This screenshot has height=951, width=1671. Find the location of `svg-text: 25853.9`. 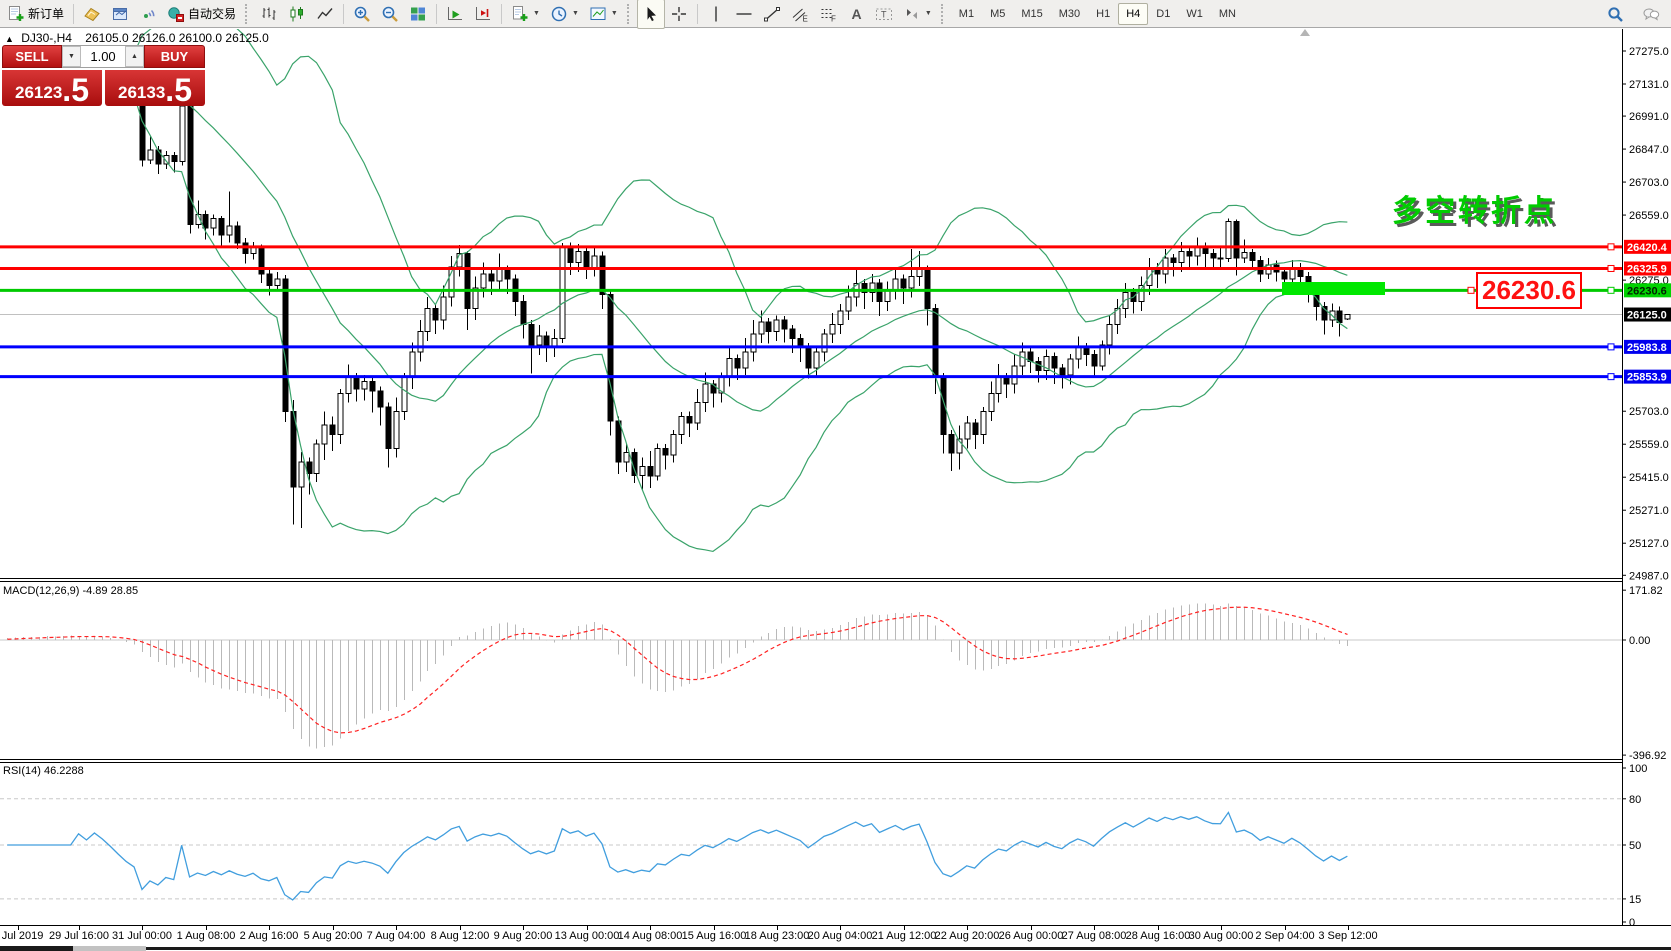

svg-text: 25853.9 is located at coordinates (1647, 378).